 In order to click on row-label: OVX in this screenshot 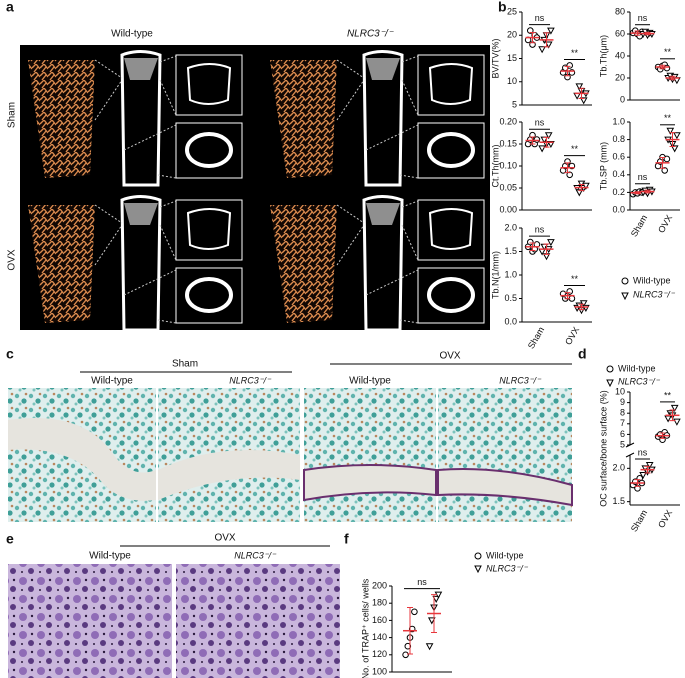, I will do `click(12, 259)`.